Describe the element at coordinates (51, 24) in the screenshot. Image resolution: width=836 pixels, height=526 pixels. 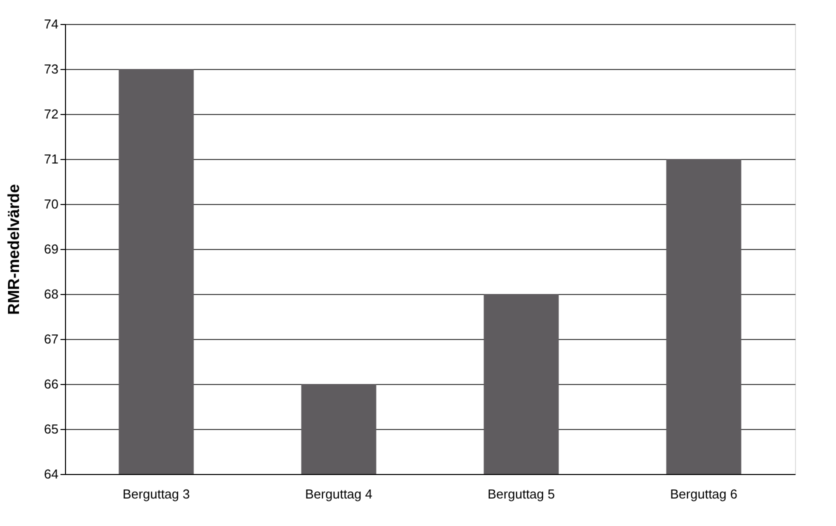
I see `y-tick-label: 74` at that location.